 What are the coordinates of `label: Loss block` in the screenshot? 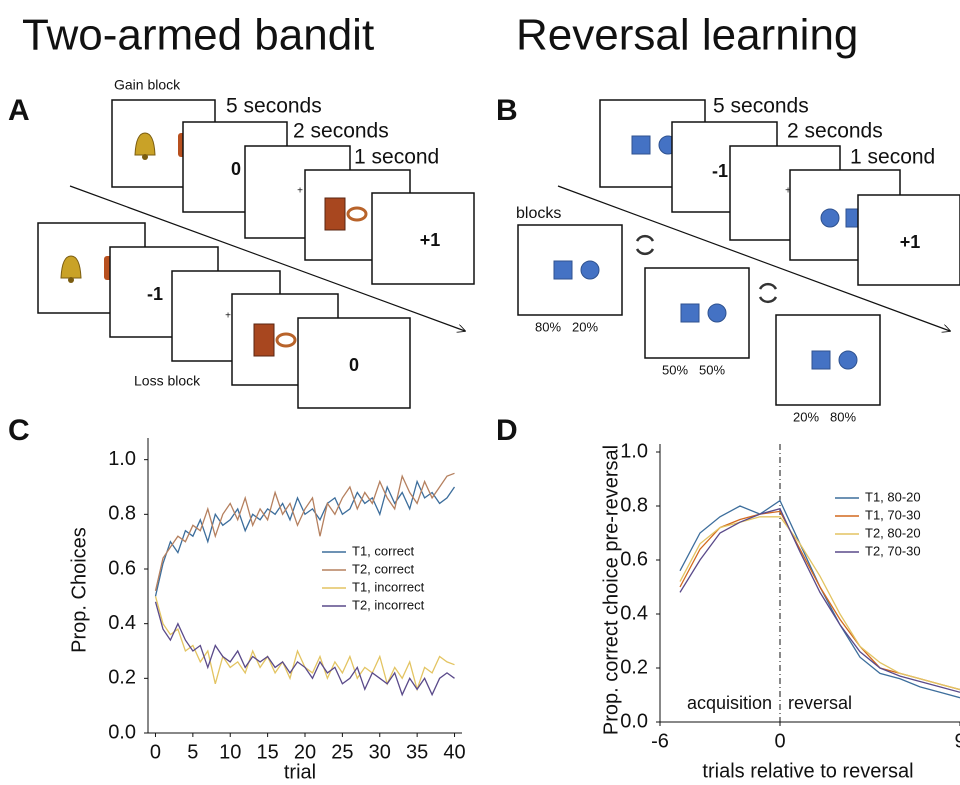 It's located at (167, 381).